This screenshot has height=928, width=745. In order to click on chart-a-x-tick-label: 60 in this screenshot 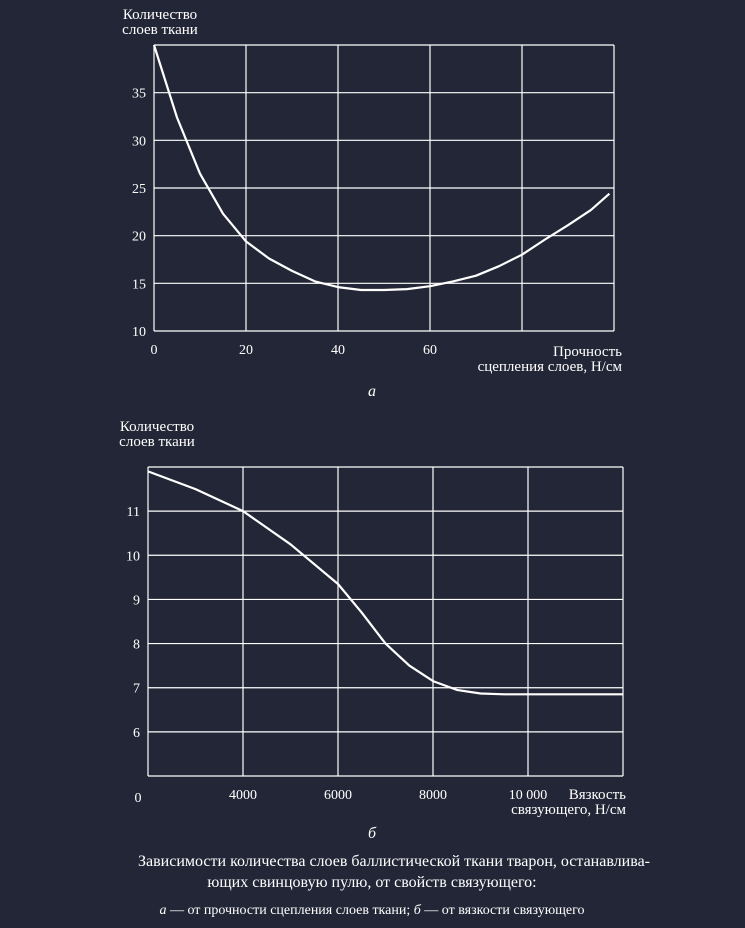, I will do `click(430, 350)`.